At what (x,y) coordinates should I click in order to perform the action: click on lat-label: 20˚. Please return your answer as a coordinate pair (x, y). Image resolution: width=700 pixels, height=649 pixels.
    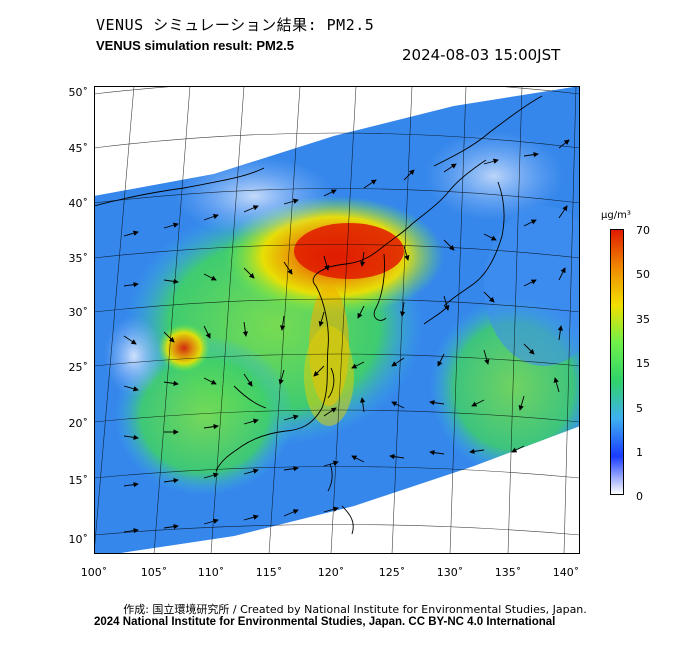
    Looking at the image, I should click on (78, 423).